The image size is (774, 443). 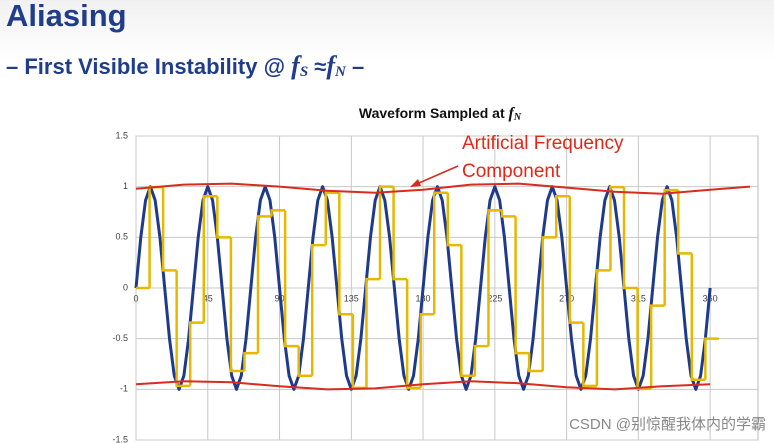 What do you see at coordinates (351, 298) in the screenshot?
I see `x-tick-label: 135` at bounding box center [351, 298].